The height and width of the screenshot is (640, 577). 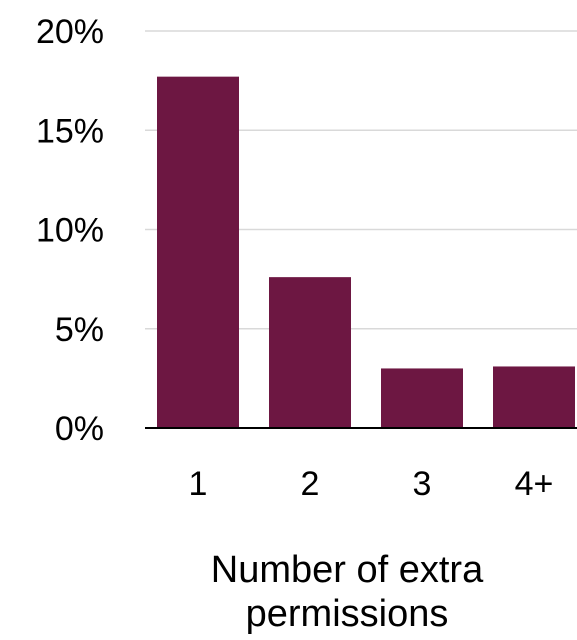 What do you see at coordinates (347, 614) in the screenshot?
I see `x-axis-title-line-2: permissions` at bounding box center [347, 614].